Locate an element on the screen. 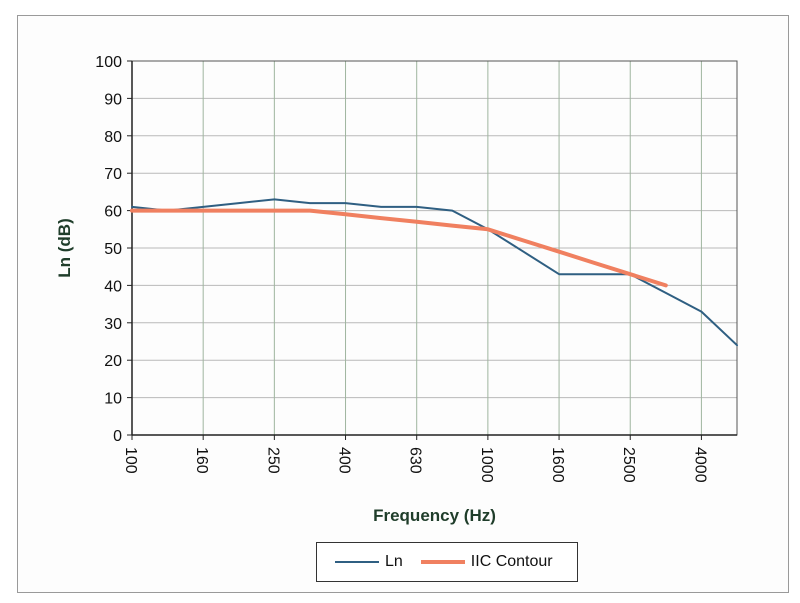 The height and width of the screenshot is (603, 800). x-tick-label-2500: 2500 is located at coordinates (628, 465).